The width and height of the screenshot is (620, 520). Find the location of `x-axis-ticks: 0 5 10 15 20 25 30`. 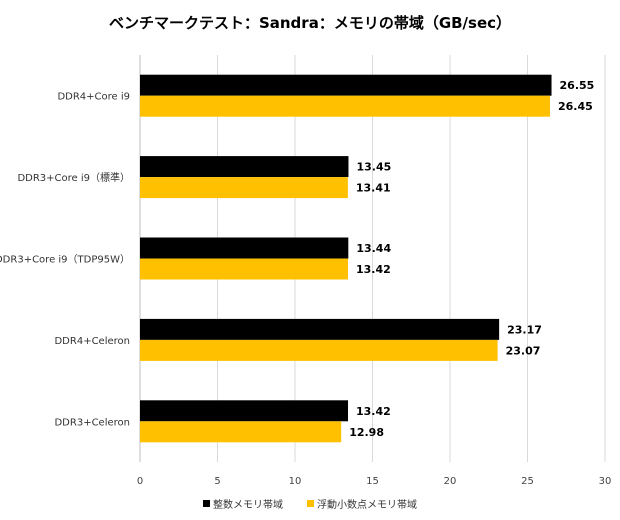

x-axis-ticks: 0 5 10 15 20 25 30 is located at coordinates (374, 481).